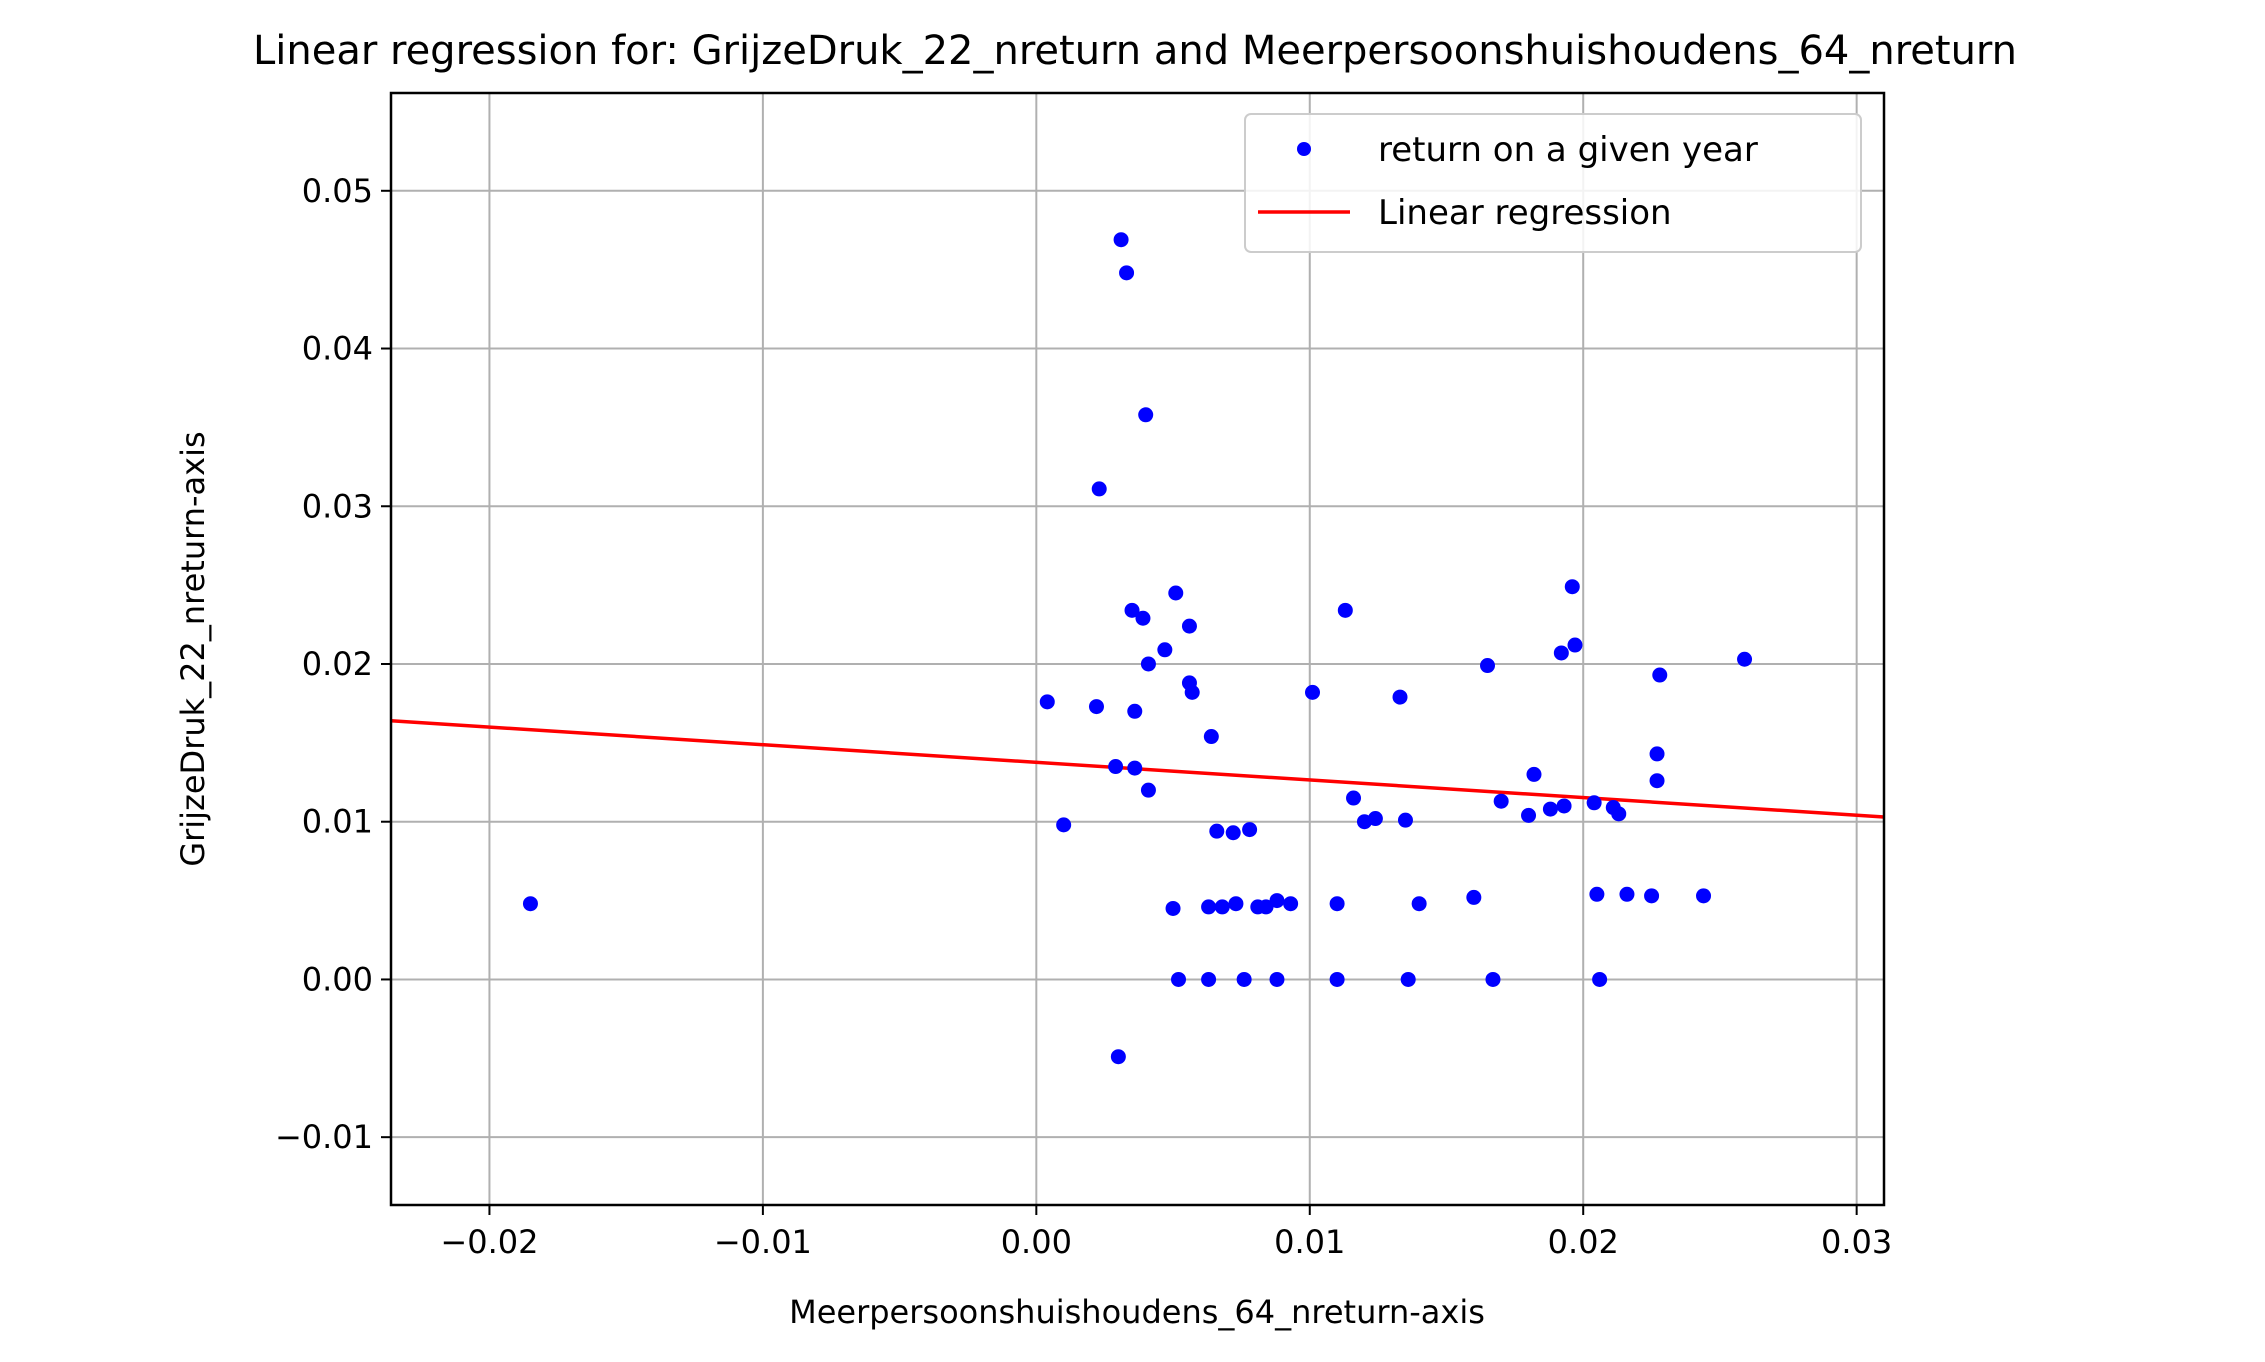  Describe the element at coordinates (1583, 1242) in the screenshot. I see `x-tick-label: 0.02` at that location.